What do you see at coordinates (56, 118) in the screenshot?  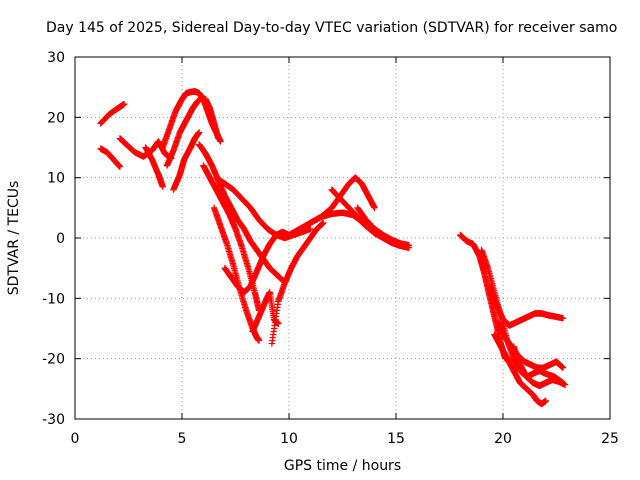 I see `y-tick-label: 20` at bounding box center [56, 118].